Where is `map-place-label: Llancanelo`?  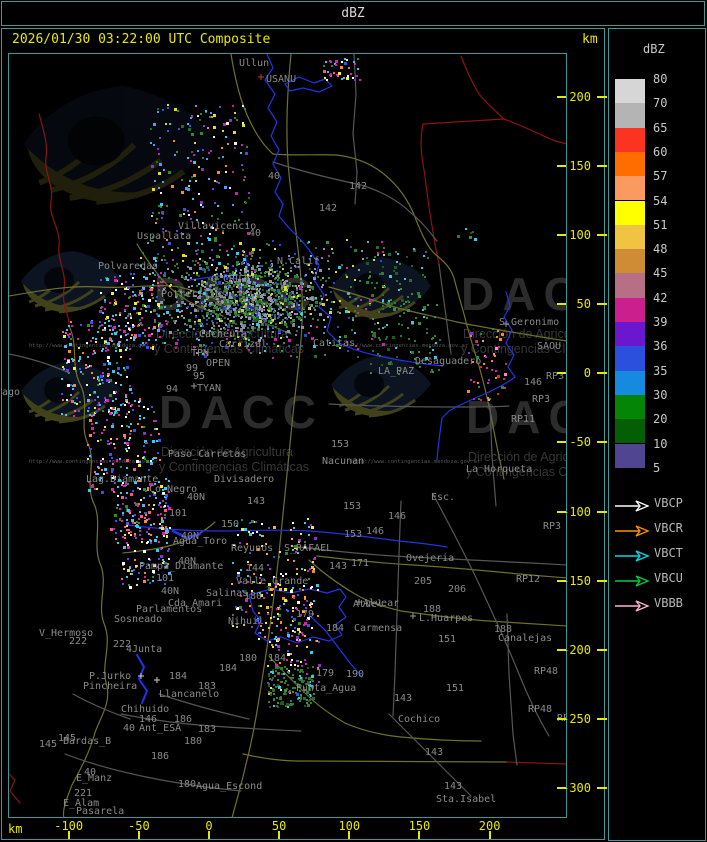 map-place-label: Llancanelo is located at coordinates (189, 694).